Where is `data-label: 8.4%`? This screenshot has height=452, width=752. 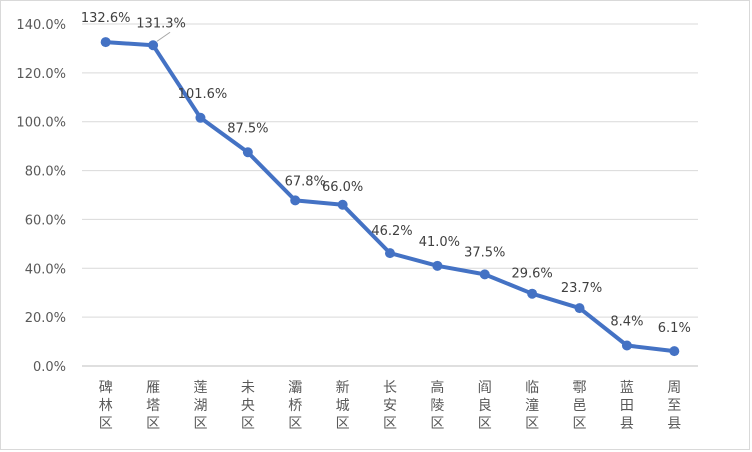
data-label: 8.4% is located at coordinates (626, 321).